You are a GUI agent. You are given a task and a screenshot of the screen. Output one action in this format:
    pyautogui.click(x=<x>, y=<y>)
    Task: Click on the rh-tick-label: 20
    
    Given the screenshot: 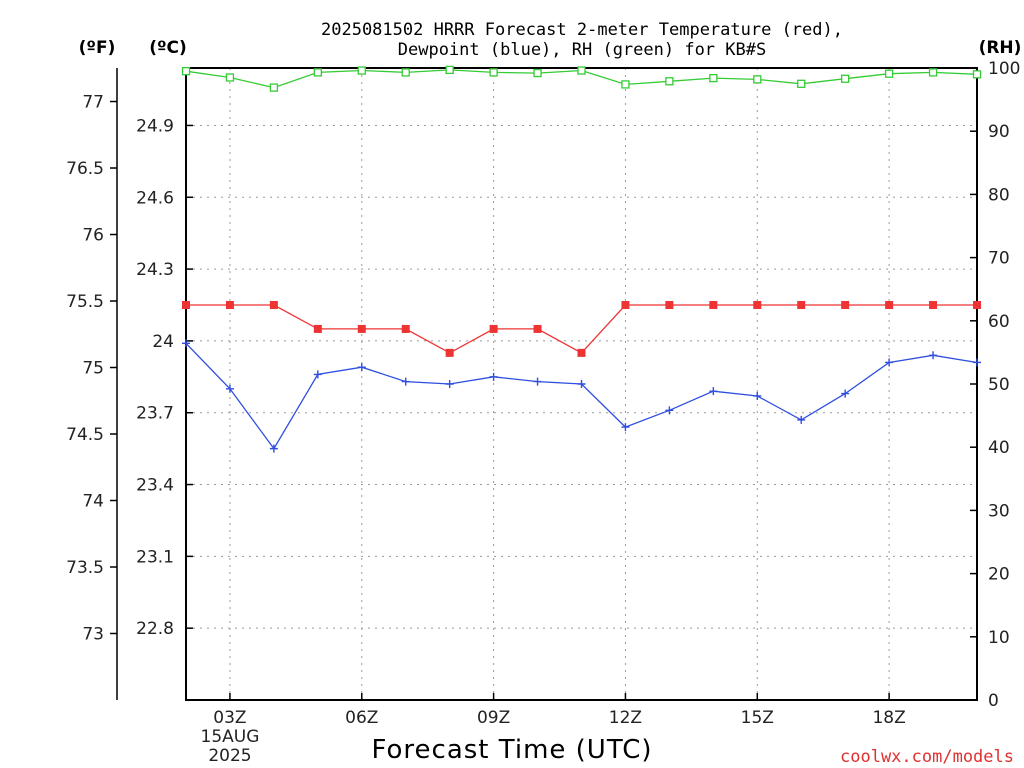 What is the action you would take?
    pyautogui.click(x=999, y=575)
    